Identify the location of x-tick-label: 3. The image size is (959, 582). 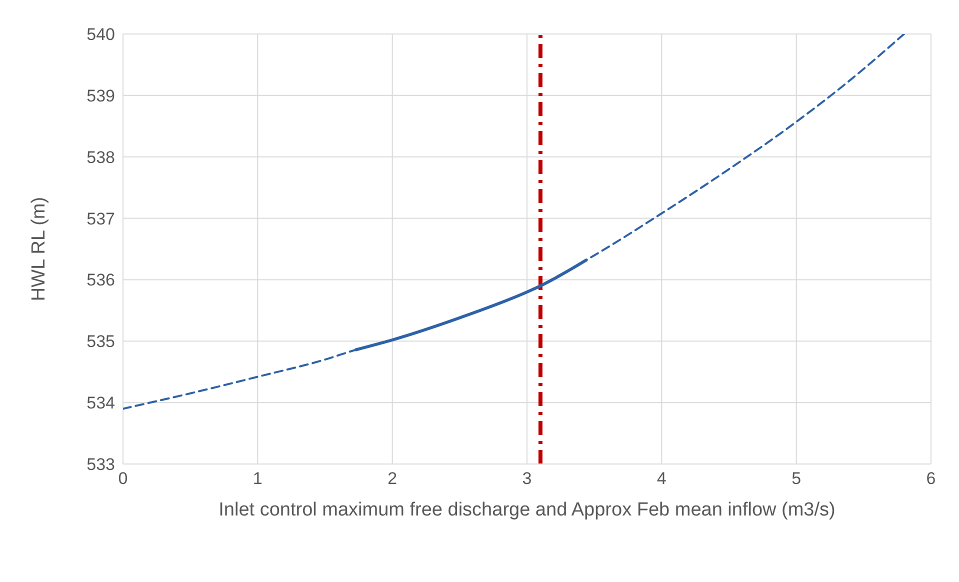
(527, 478).